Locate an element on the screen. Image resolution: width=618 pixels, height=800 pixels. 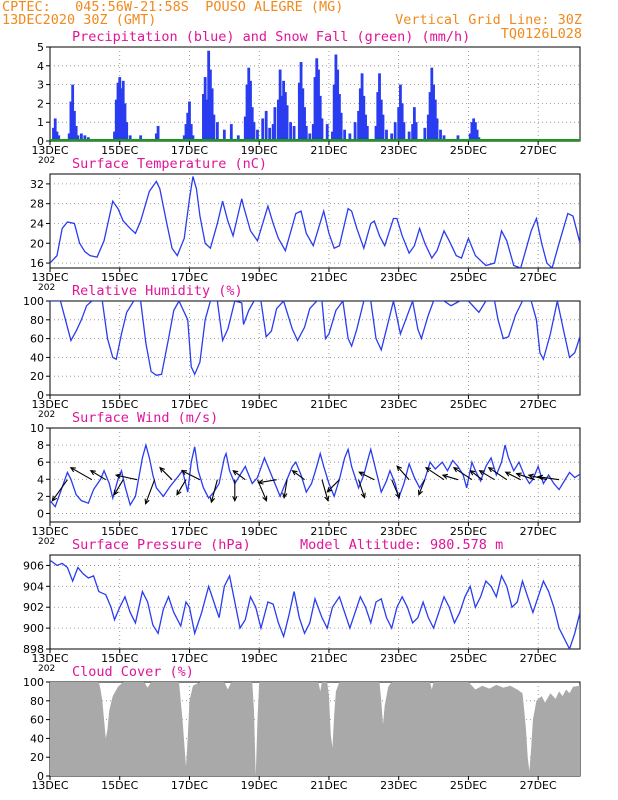
cloud-ytick-label: 0 is located at coordinates (40, 776).